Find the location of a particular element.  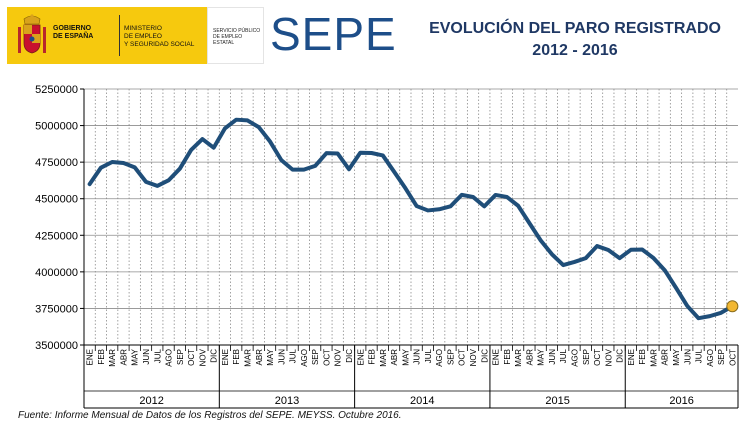

year-label: 2013 is located at coordinates (287, 401).